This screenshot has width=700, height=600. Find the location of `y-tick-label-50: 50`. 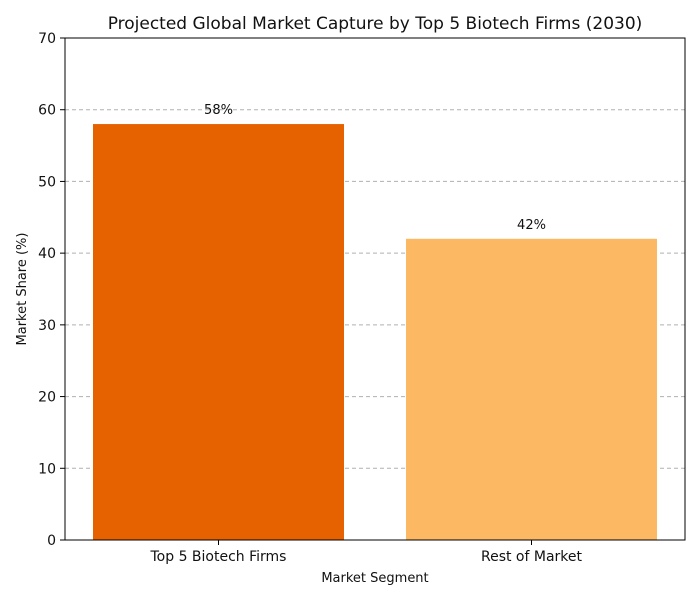

y-tick-label-50: 50 is located at coordinates (47, 182).